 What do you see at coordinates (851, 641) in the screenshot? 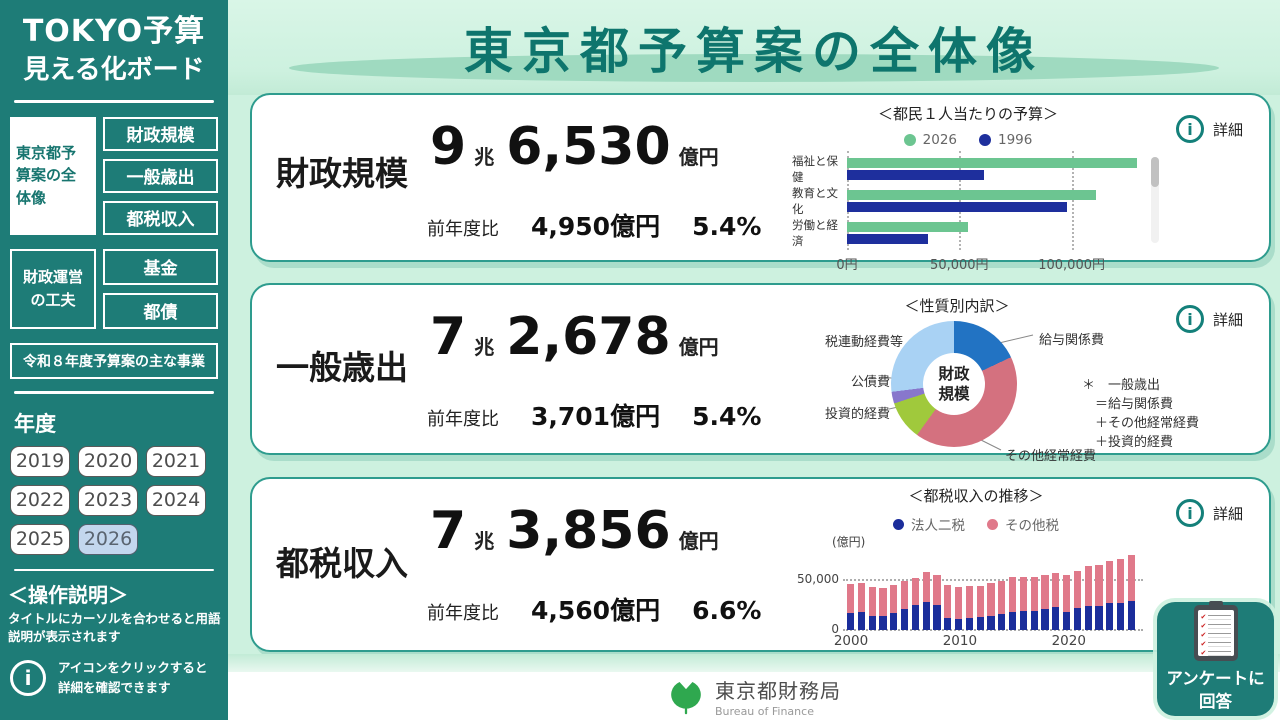
I see `x-tick: 2000` at bounding box center [851, 641].